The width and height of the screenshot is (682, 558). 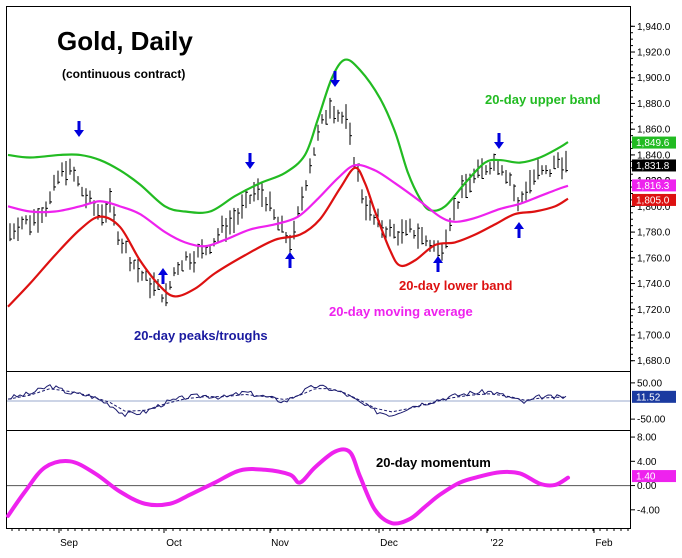 I want to click on price-tick-label: 1,840.0, so click(x=654, y=155).